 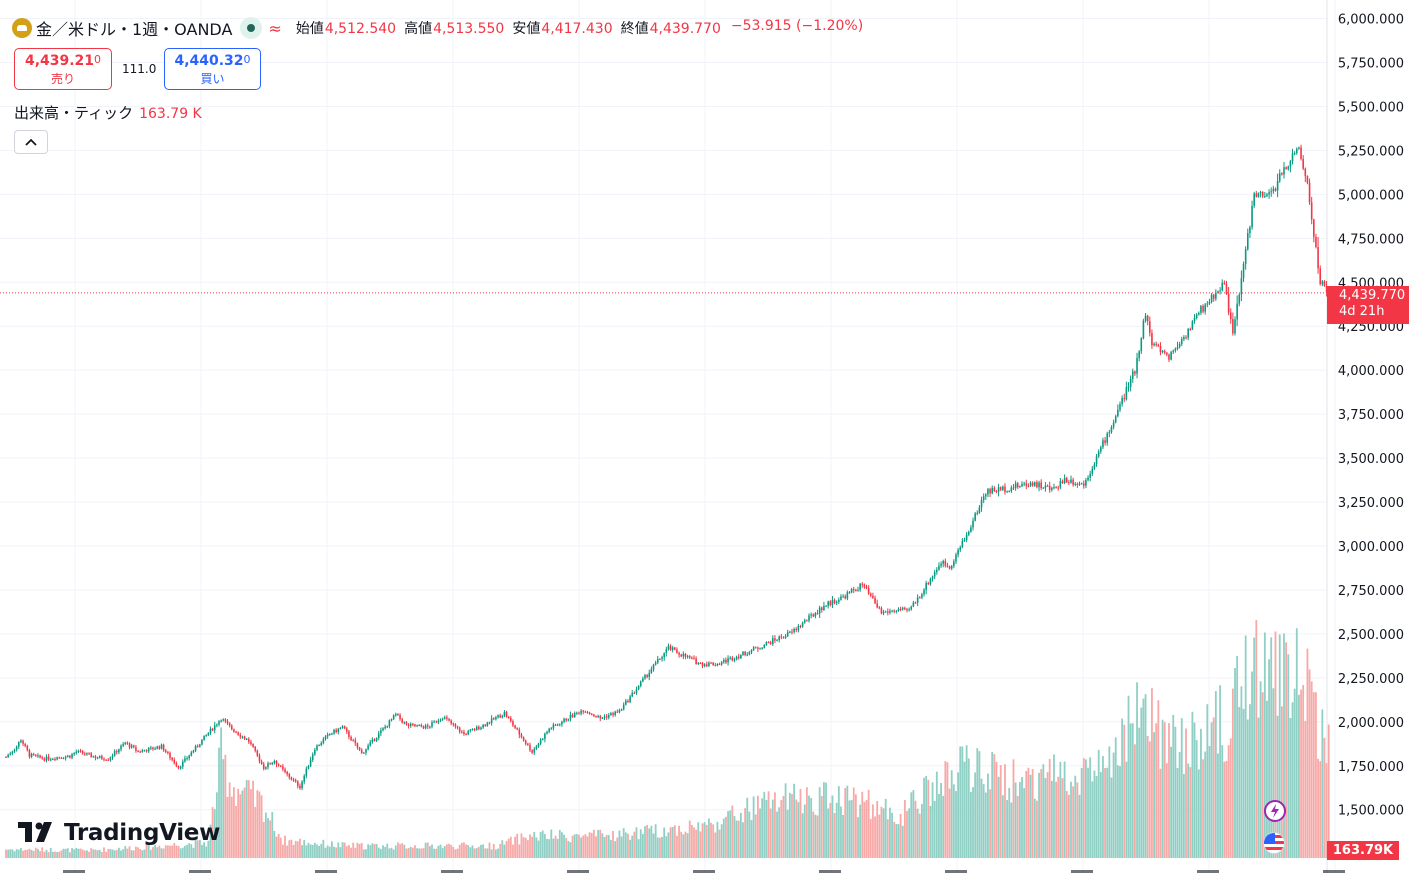 I want to click on buy-button: 4,440.320 買い, so click(x=212, y=69).